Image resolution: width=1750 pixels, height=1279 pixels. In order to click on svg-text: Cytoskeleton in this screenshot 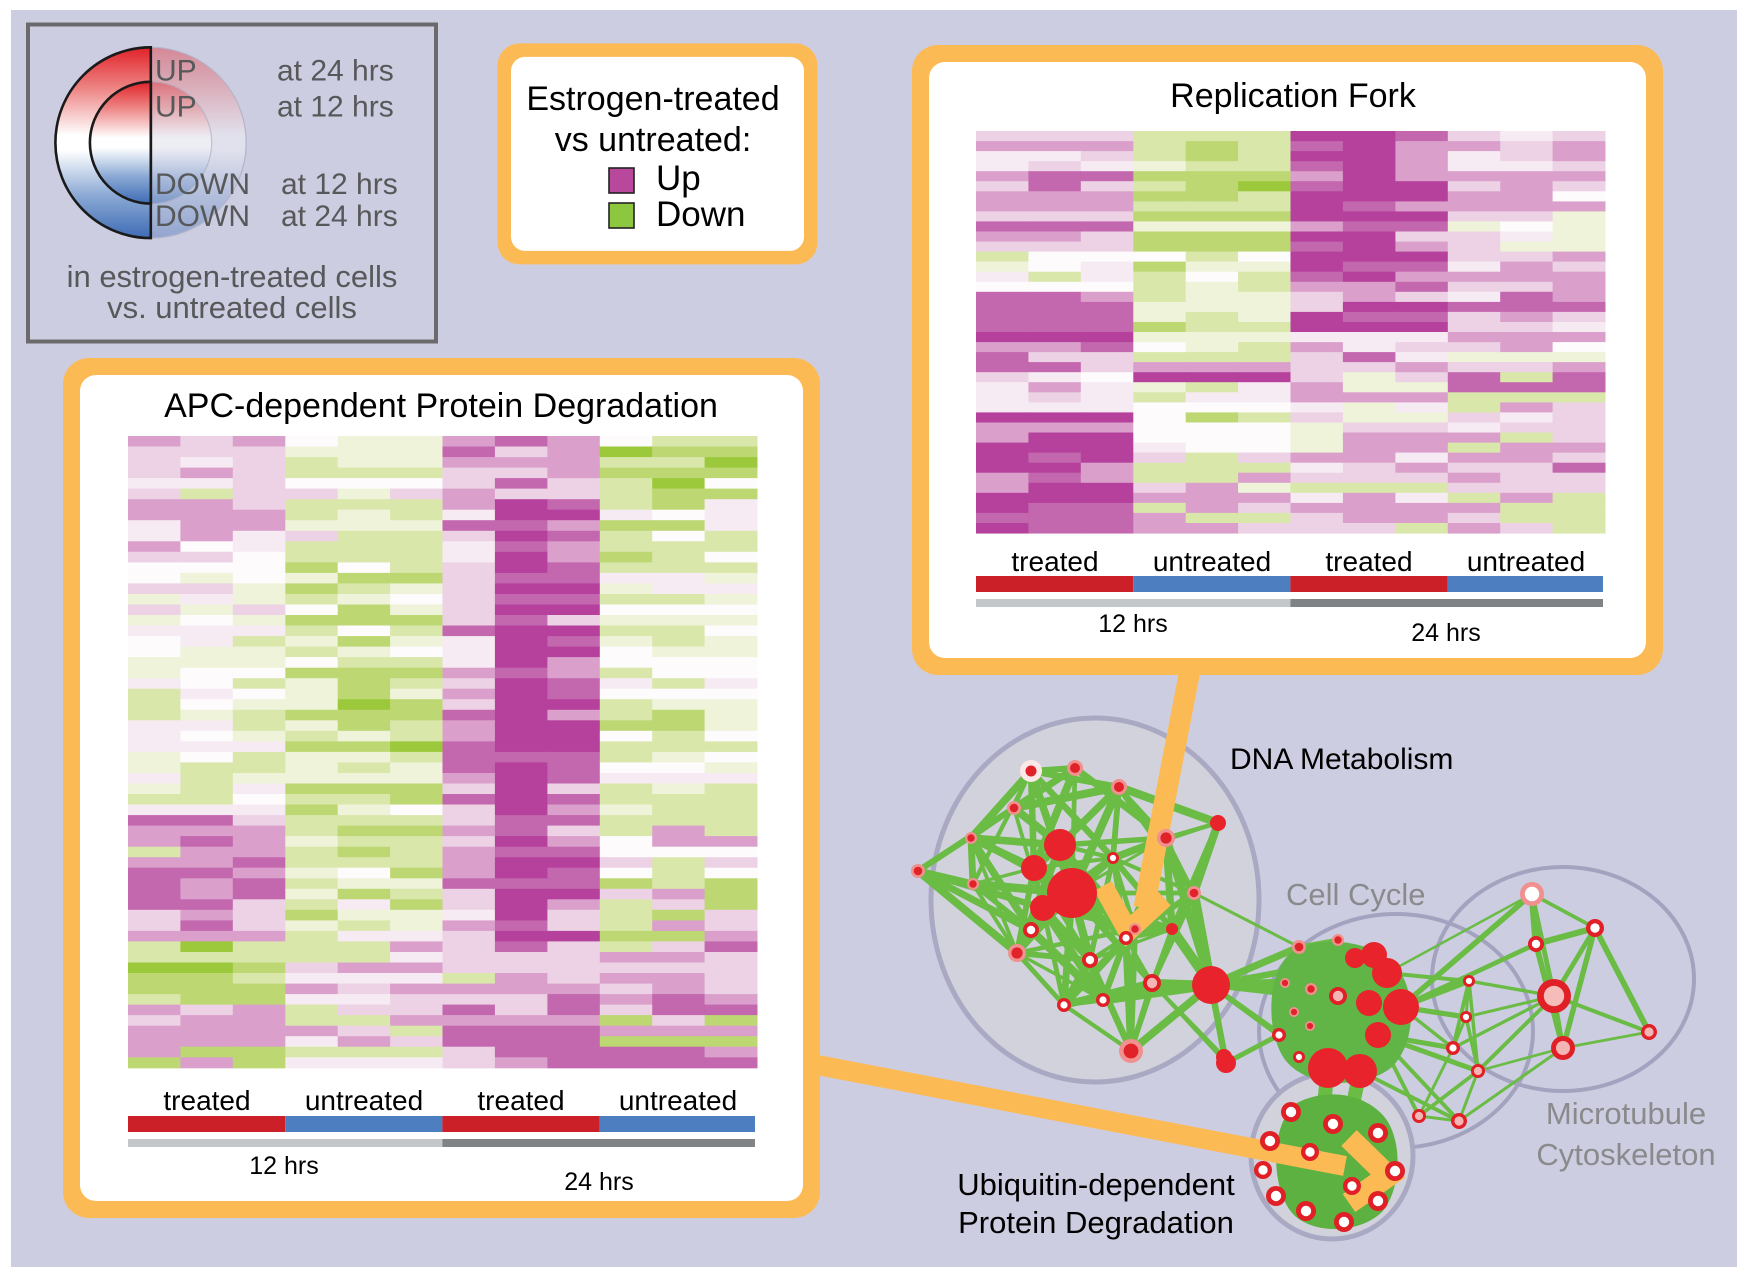, I will do `click(1625, 1154)`.